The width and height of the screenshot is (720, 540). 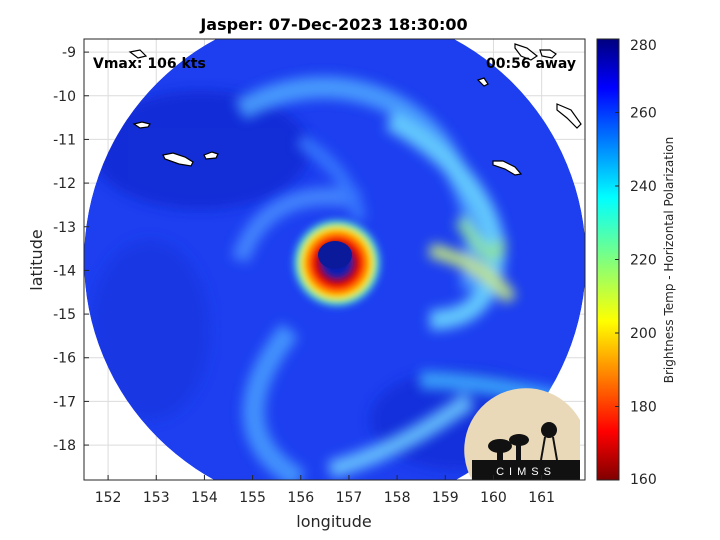 What do you see at coordinates (643, 334) in the screenshot?
I see `colorbar-tick-label: 200` at bounding box center [643, 334].